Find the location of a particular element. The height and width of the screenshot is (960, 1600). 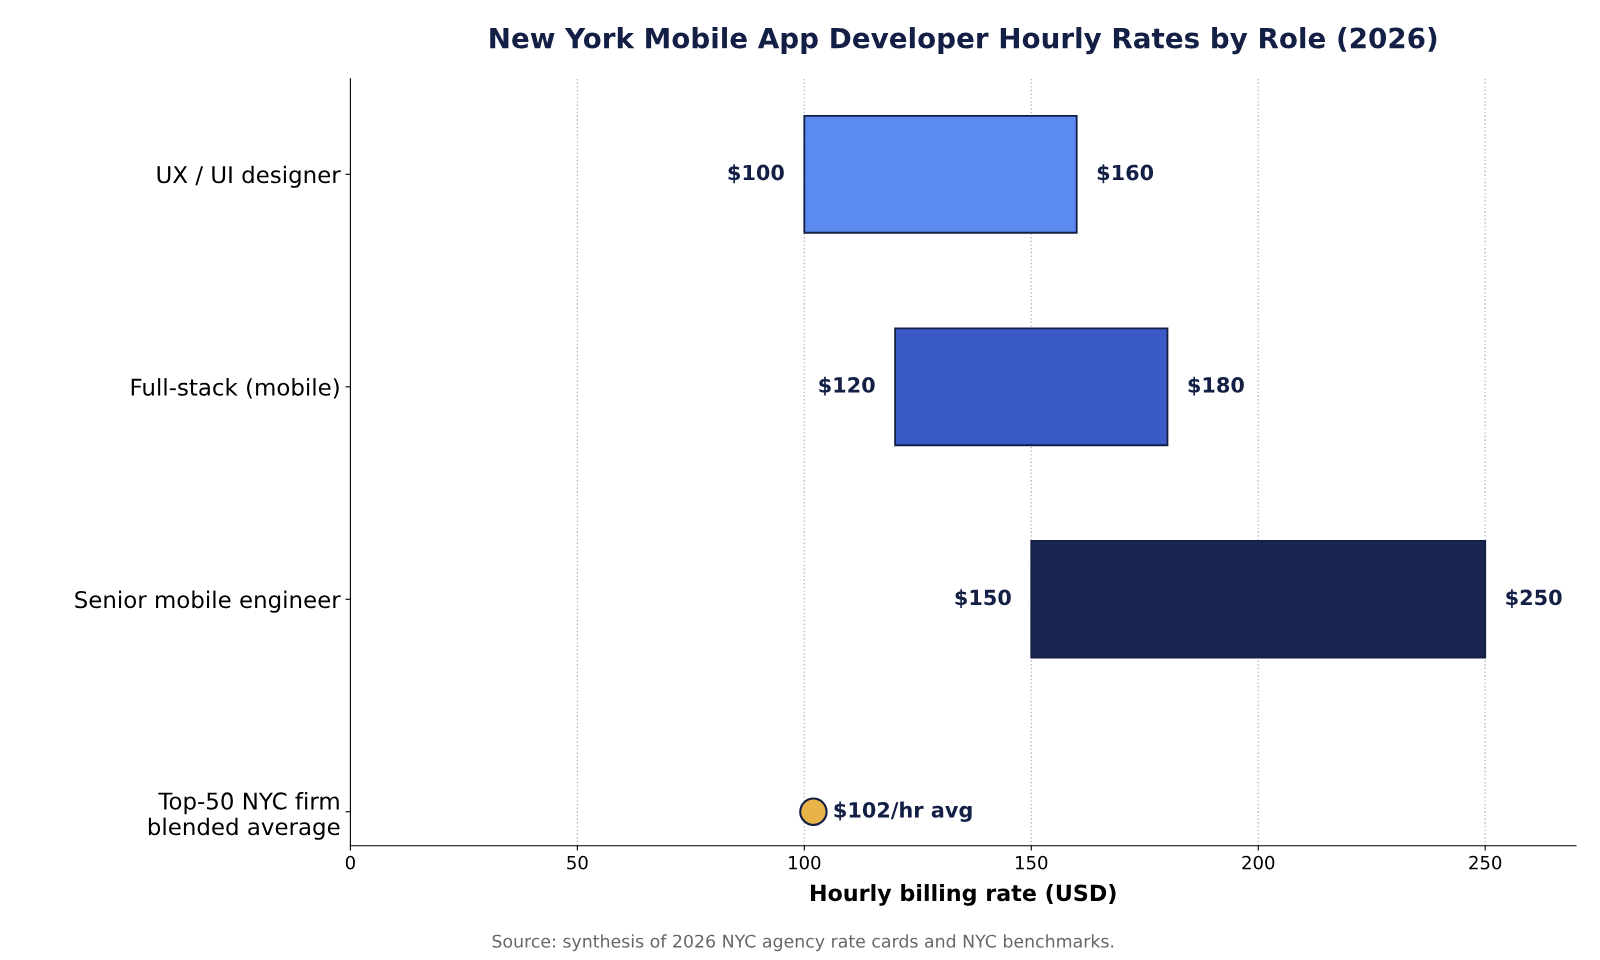

chart-title: New York Mobile App Developer Hourly Rates by Role (2026) is located at coordinates (963, 41).